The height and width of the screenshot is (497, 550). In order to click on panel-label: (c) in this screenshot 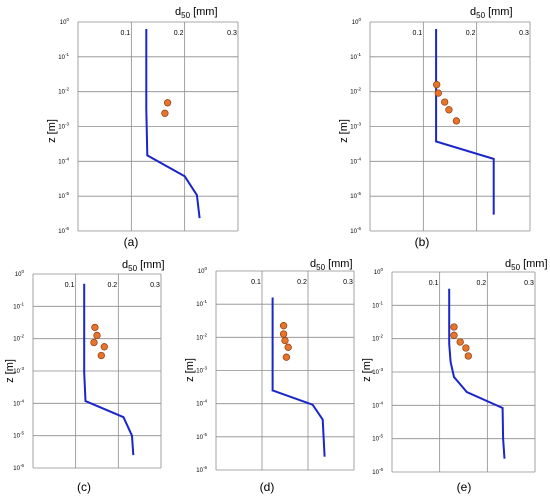, I will do `click(84, 487)`.